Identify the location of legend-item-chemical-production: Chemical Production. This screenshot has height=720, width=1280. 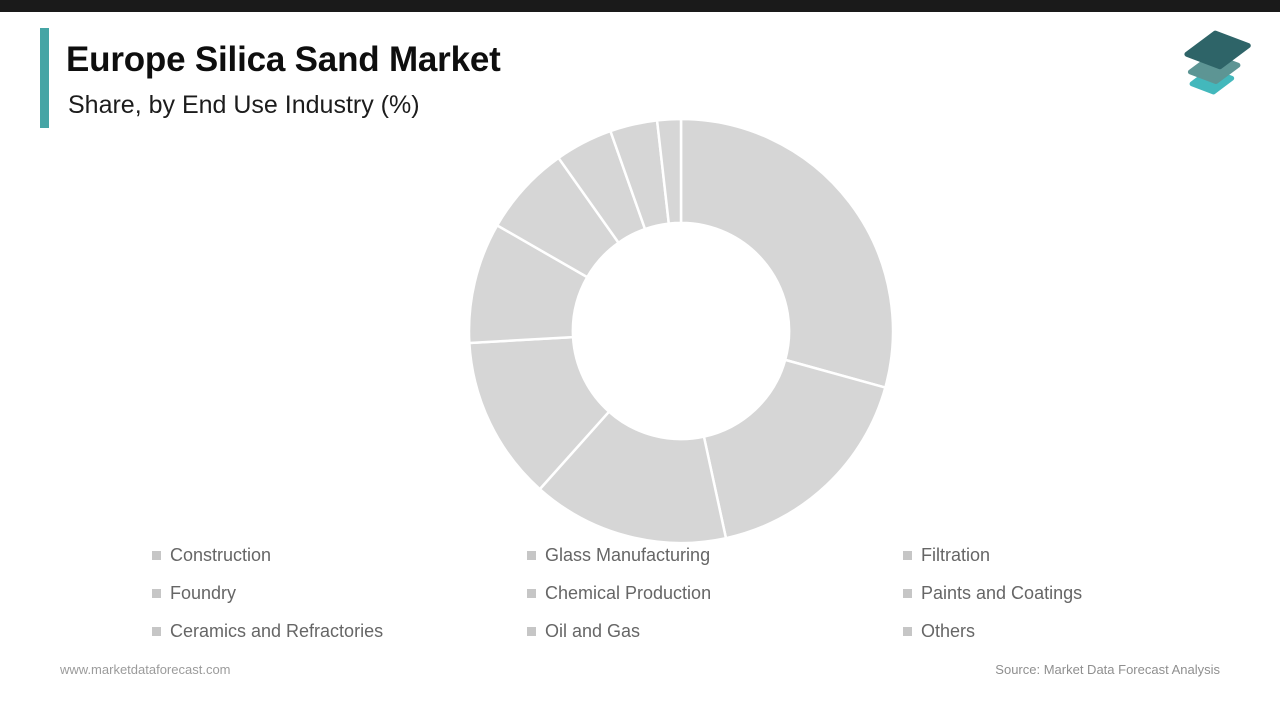
(619, 593).